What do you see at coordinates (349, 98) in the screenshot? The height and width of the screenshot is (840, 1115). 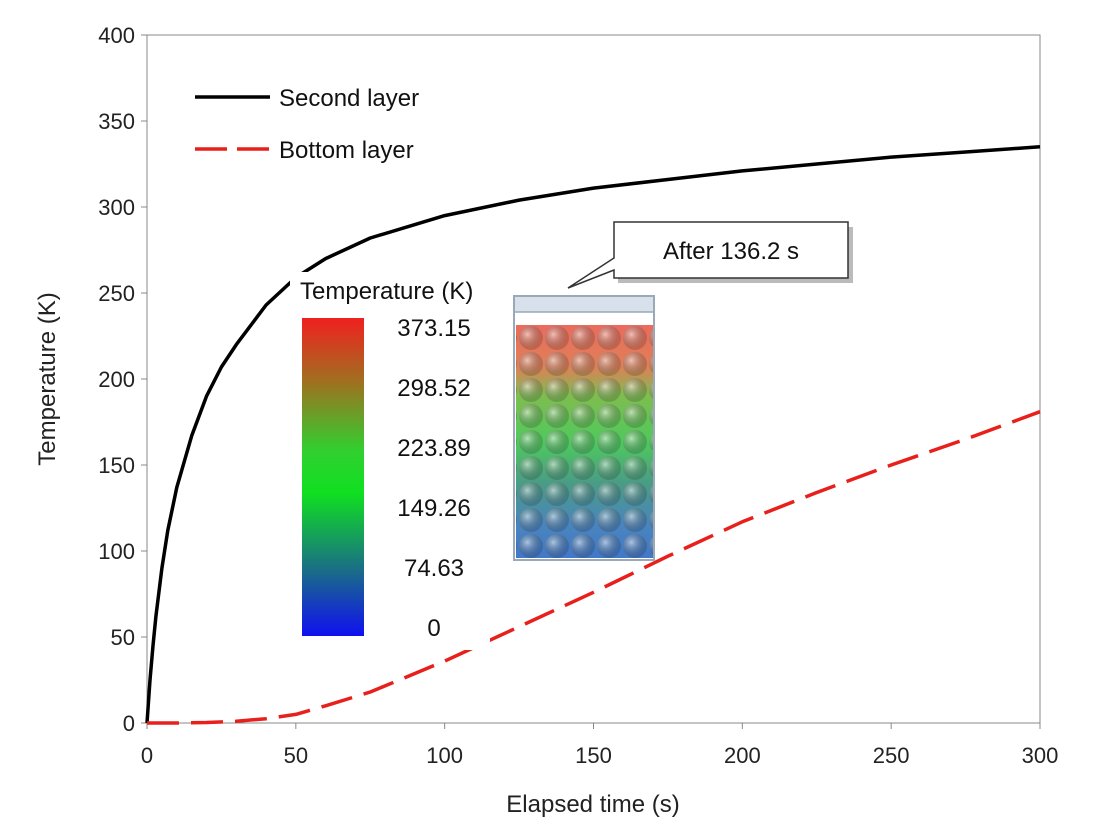 I see `legend-label-second-layer: Second layer` at bounding box center [349, 98].